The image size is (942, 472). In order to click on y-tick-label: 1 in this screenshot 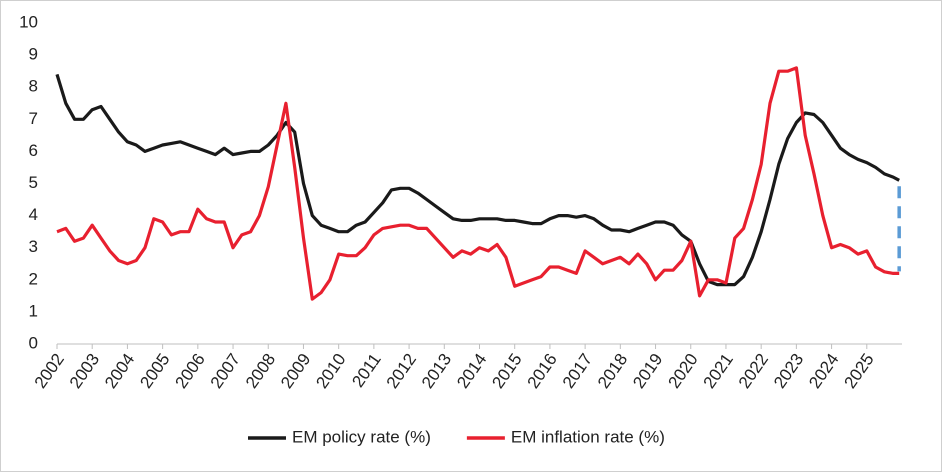, I will do `click(33, 310)`.